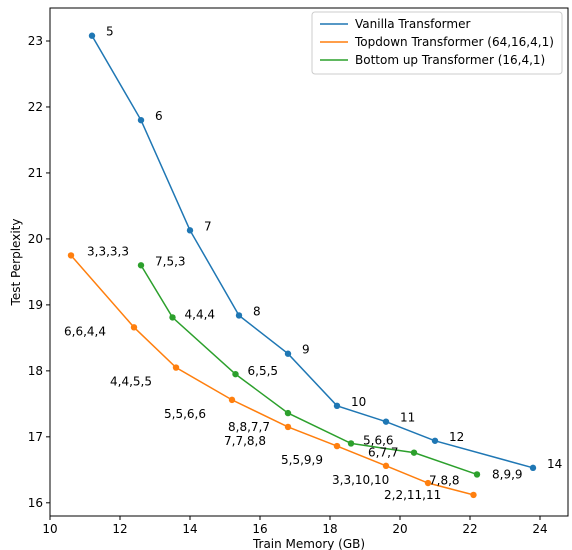 This screenshot has width=572, height=550. Describe the element at coordinates (308, 543) in the screenshot. I see `x-axis-label: Train Memory (GB)` at that location.